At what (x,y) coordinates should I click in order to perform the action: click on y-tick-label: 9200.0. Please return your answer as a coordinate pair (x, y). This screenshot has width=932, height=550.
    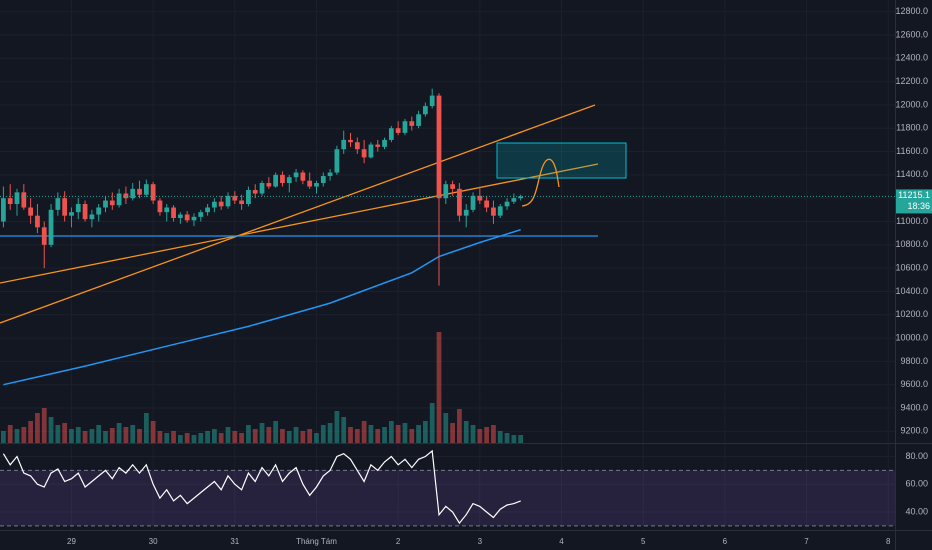
    Looking at the image, I should click on (914, 431).